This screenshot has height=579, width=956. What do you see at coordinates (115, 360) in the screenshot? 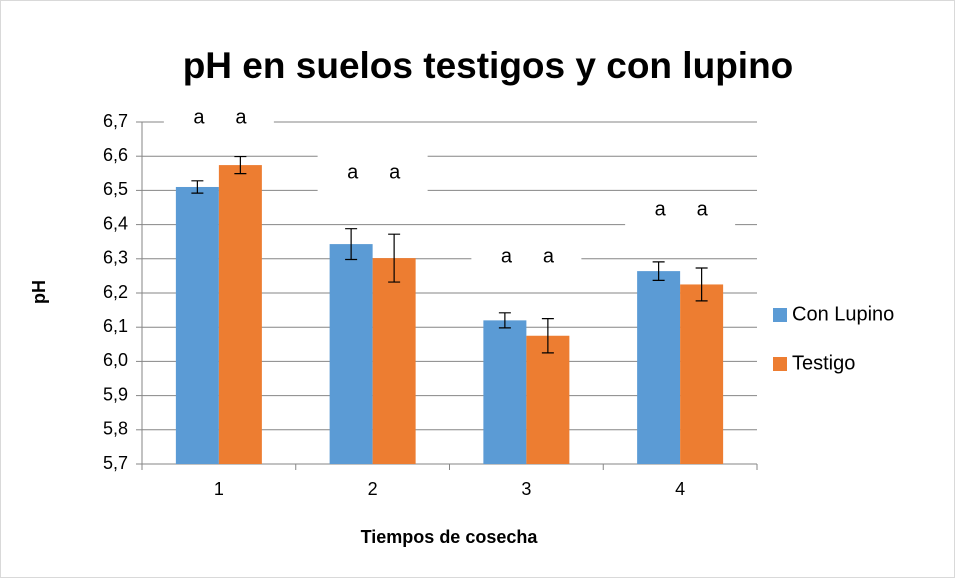
I see `y-tick-label: 6,0` at bounding box center [115, 360].